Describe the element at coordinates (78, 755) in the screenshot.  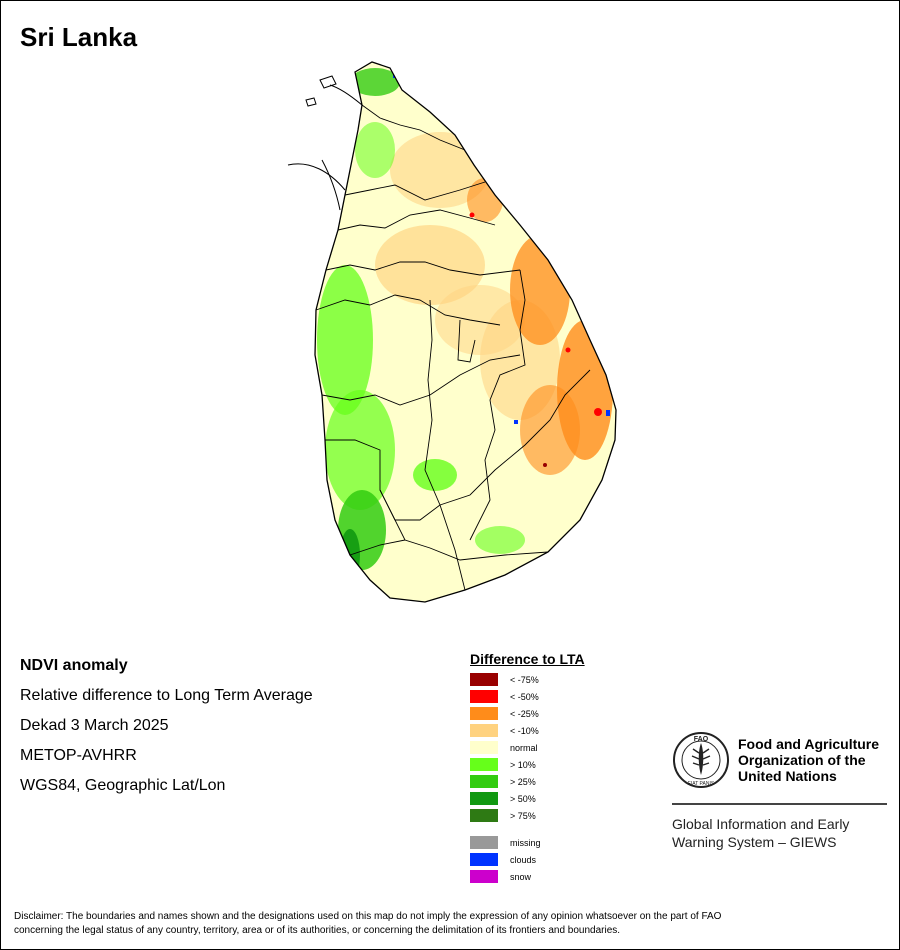
I see `sensor-name: METOP-AVHRR` at that location.